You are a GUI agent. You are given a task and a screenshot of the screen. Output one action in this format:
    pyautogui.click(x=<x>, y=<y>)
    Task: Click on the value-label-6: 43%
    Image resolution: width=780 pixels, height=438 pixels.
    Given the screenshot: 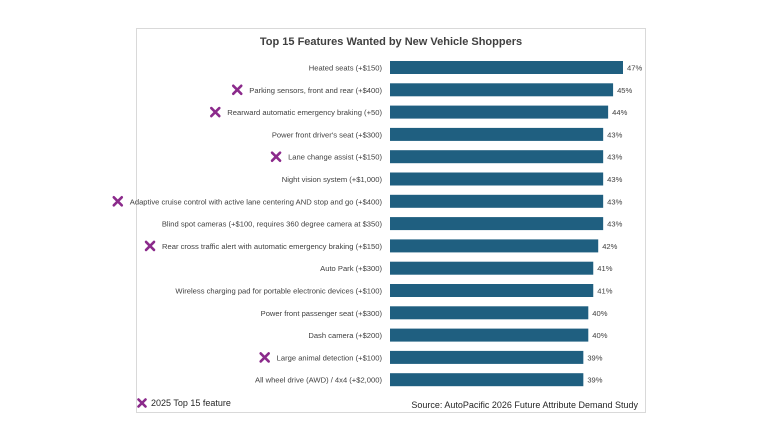 What is the action you would take?
    pyautogui.click(x=614, y=201)
    